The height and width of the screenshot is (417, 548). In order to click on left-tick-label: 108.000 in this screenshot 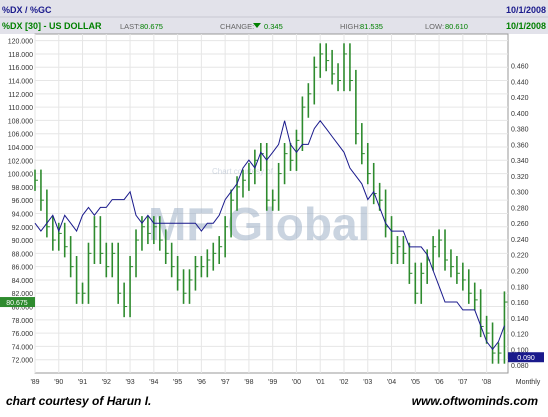, I will do `click(20, 121)`.